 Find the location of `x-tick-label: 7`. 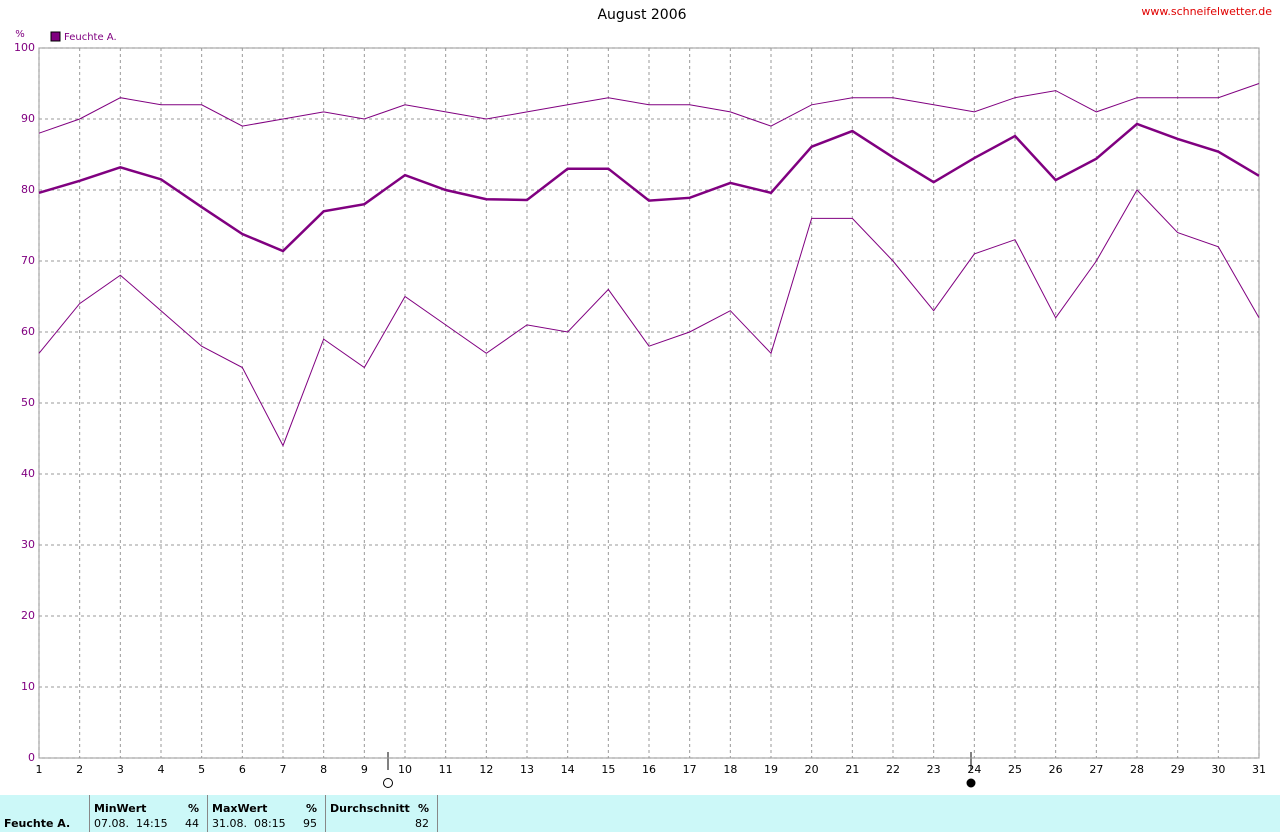

x-tick-label: 7 is located at coordinates (283, 769).